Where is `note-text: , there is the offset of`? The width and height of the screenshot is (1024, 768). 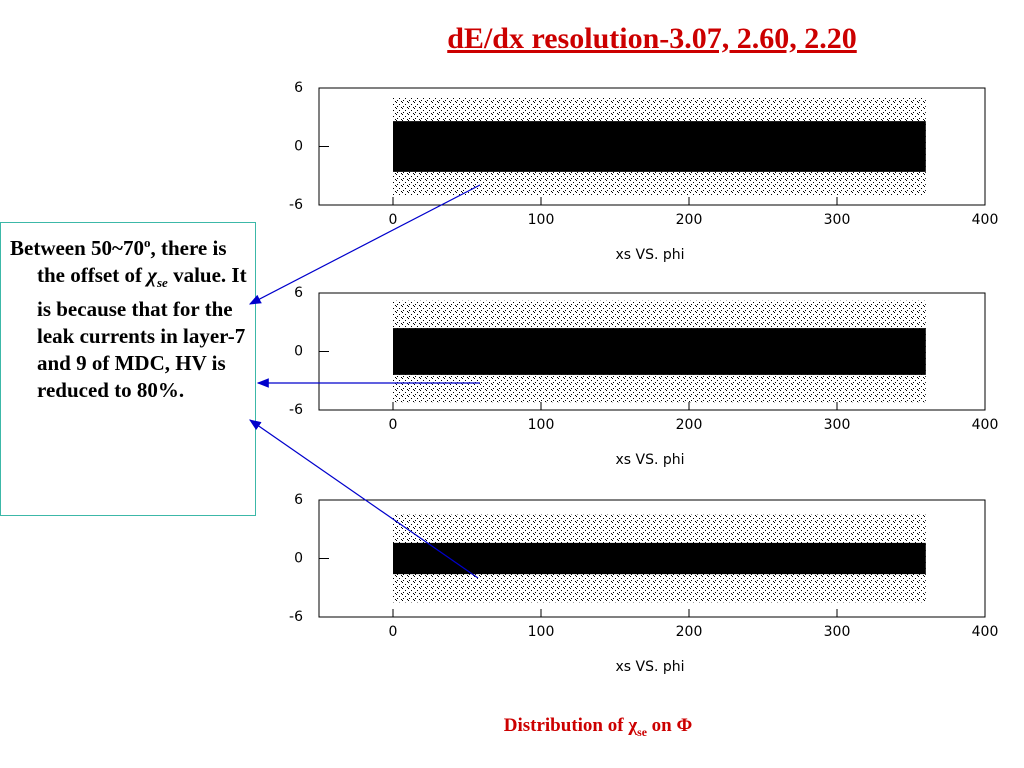
note-text: , there is the offset of is located at coordinates (132, 261).